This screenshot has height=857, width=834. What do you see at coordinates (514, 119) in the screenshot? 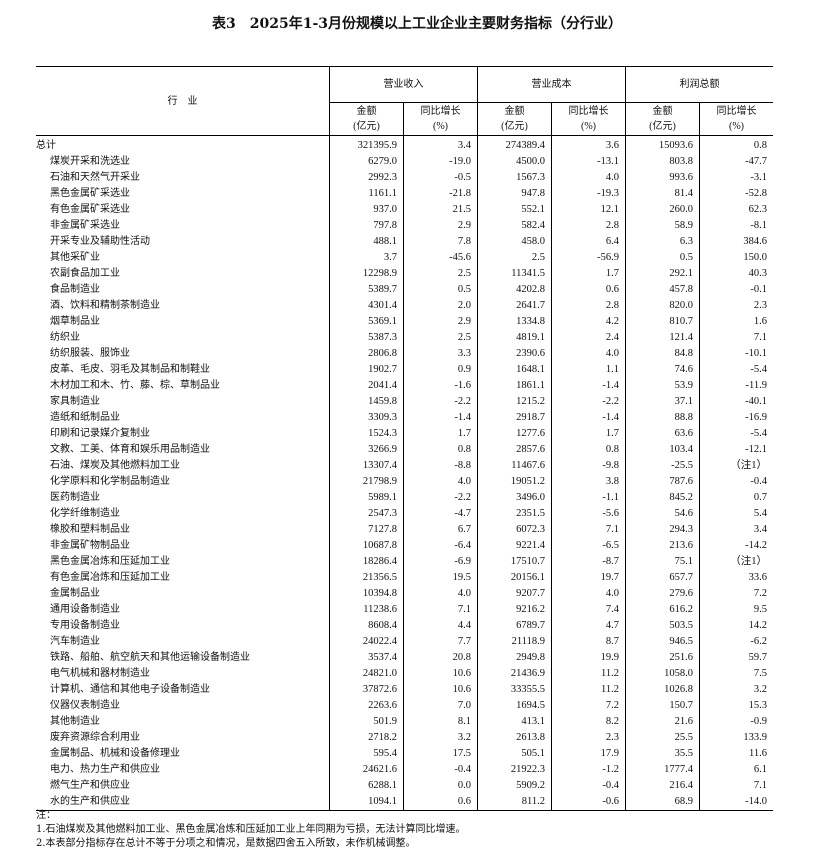
I see `amount-header: 金额 (亿元)` at bounding box center [514, 119].